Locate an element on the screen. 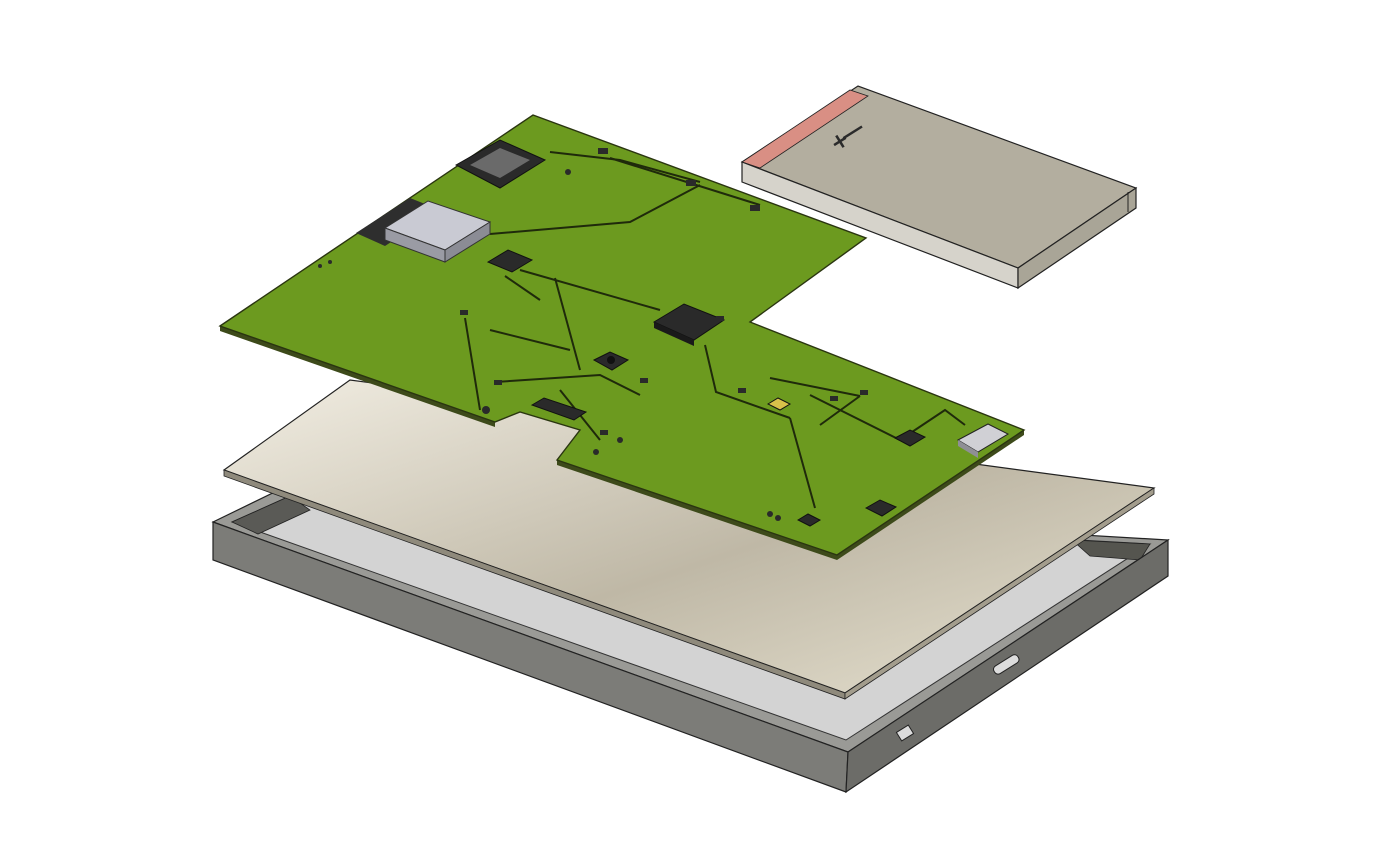 This screenshot has height=867, width=1387. fpc-connector is located at coordinates (559, 409).